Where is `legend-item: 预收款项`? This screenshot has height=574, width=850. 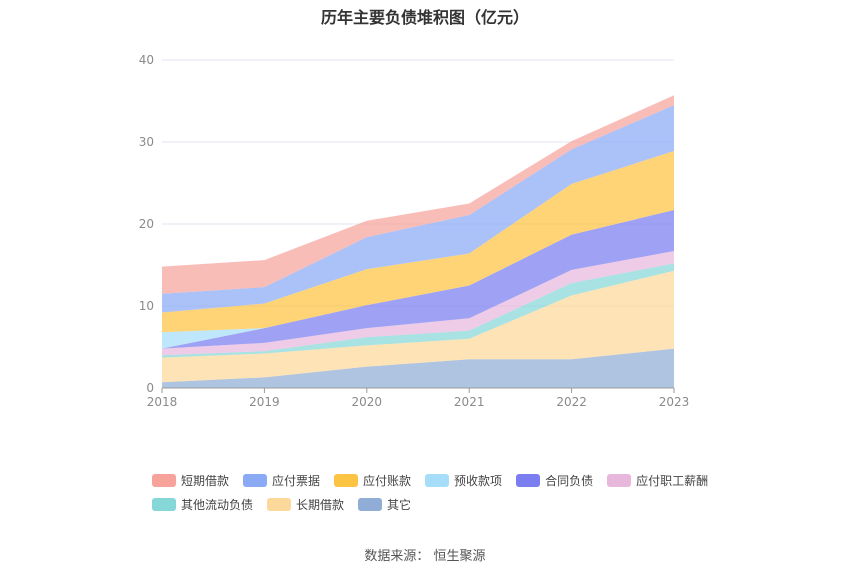 legend-item: 预收款项 is located at coordinates (463, 480).